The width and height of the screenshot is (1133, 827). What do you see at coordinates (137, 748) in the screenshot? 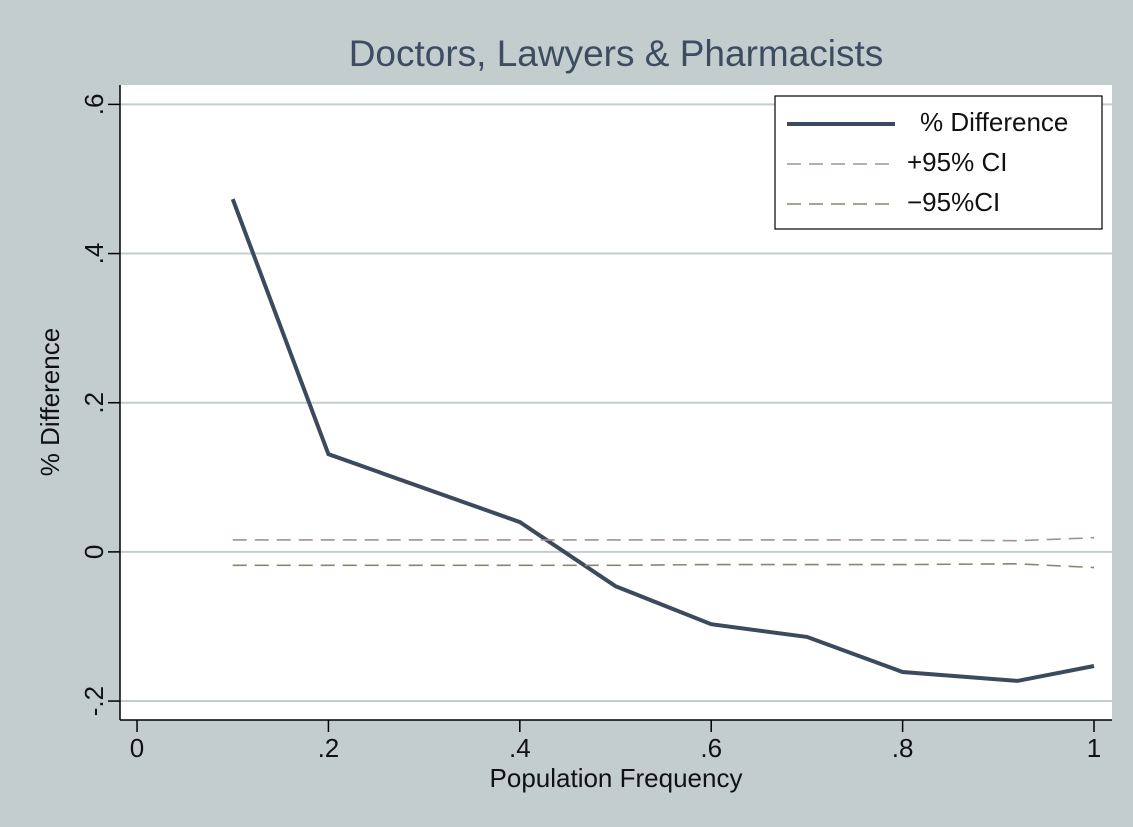
I see `x-tick-label: 0` at bounding box center [137, 748].